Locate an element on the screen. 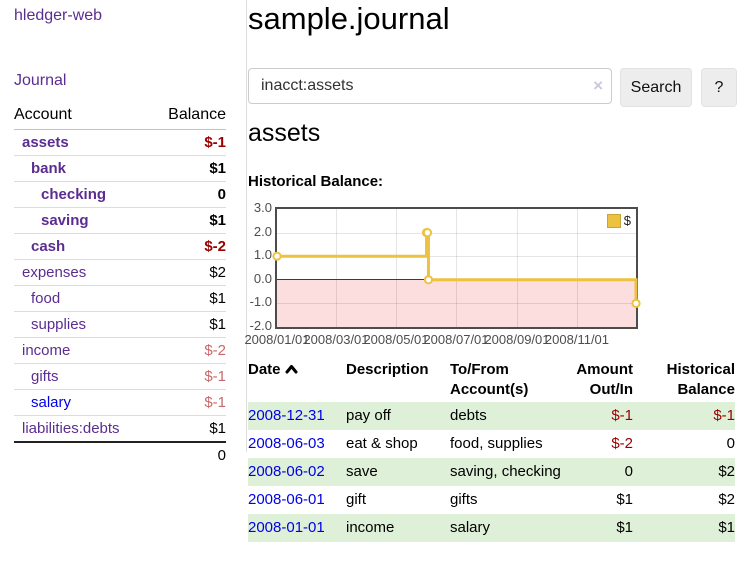 The width and height of the screenshot is (742, 582). account-balance: $2 is located at coordinates (188, 272).